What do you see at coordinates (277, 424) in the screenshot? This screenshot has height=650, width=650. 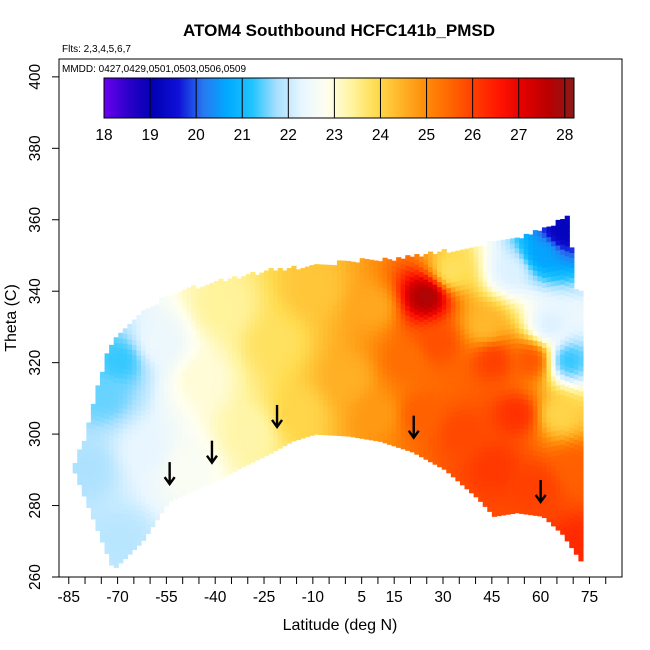 I see `arrow-head` at bounding box center [277, 424].